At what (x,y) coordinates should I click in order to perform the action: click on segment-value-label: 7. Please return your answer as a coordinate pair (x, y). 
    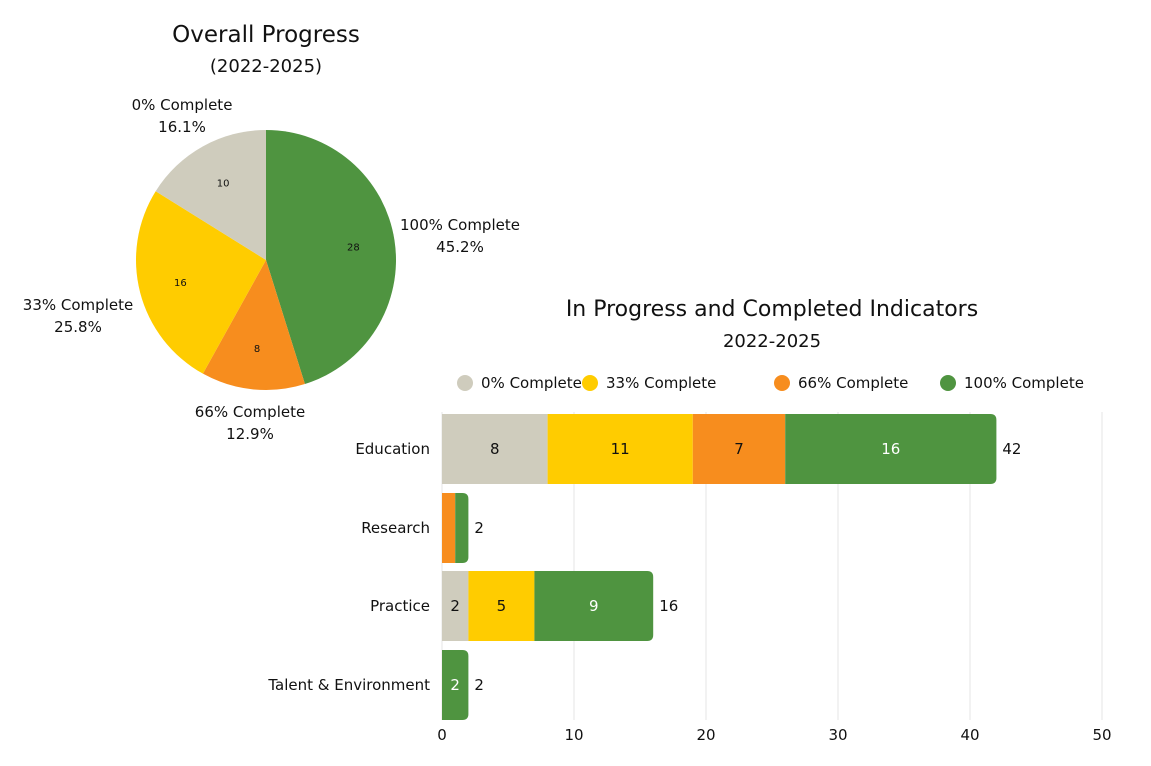
    Looking at the image, I should click on (739, 449).